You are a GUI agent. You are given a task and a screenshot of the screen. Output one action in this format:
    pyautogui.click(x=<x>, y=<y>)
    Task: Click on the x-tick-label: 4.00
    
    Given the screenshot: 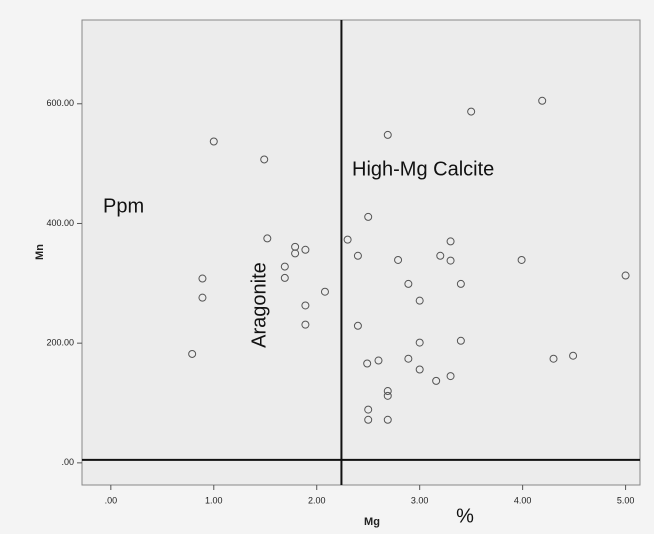 What is the action you would take?
    pyautogui.click(x=523, y=500)
    